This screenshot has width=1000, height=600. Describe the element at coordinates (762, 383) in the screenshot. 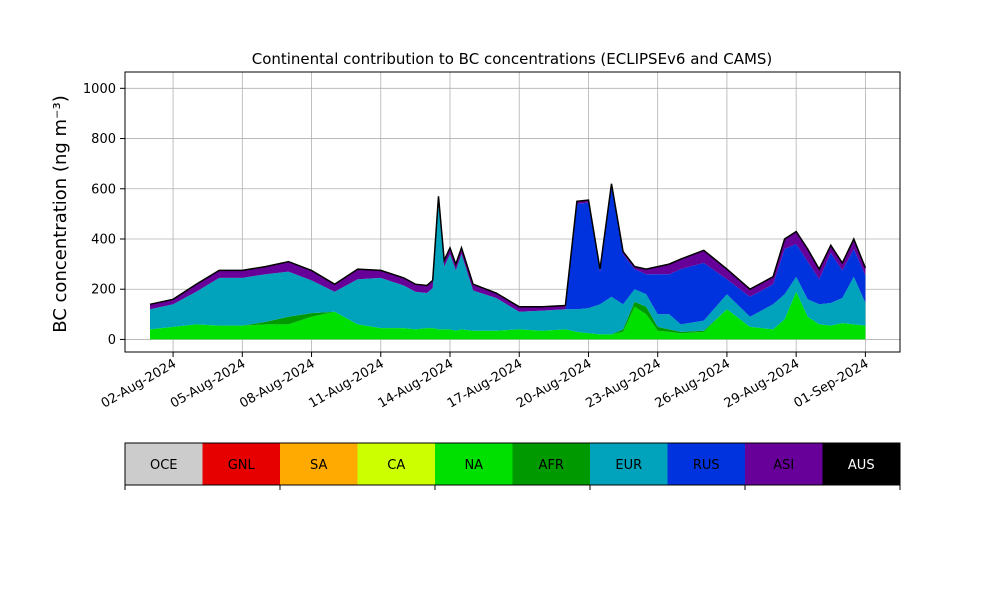

I see `x-tick-label: 29-Aug-2024` at that location.